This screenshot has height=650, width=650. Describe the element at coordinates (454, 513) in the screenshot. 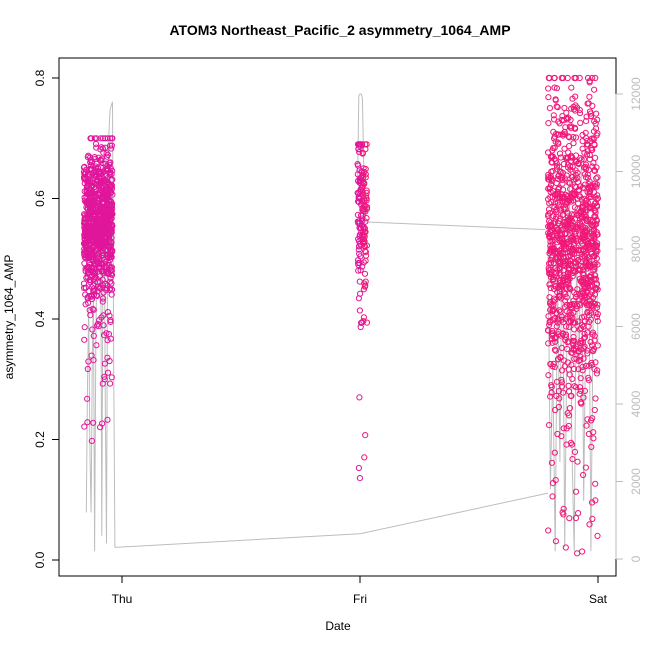

I see `altitude-line-connector` at that location.